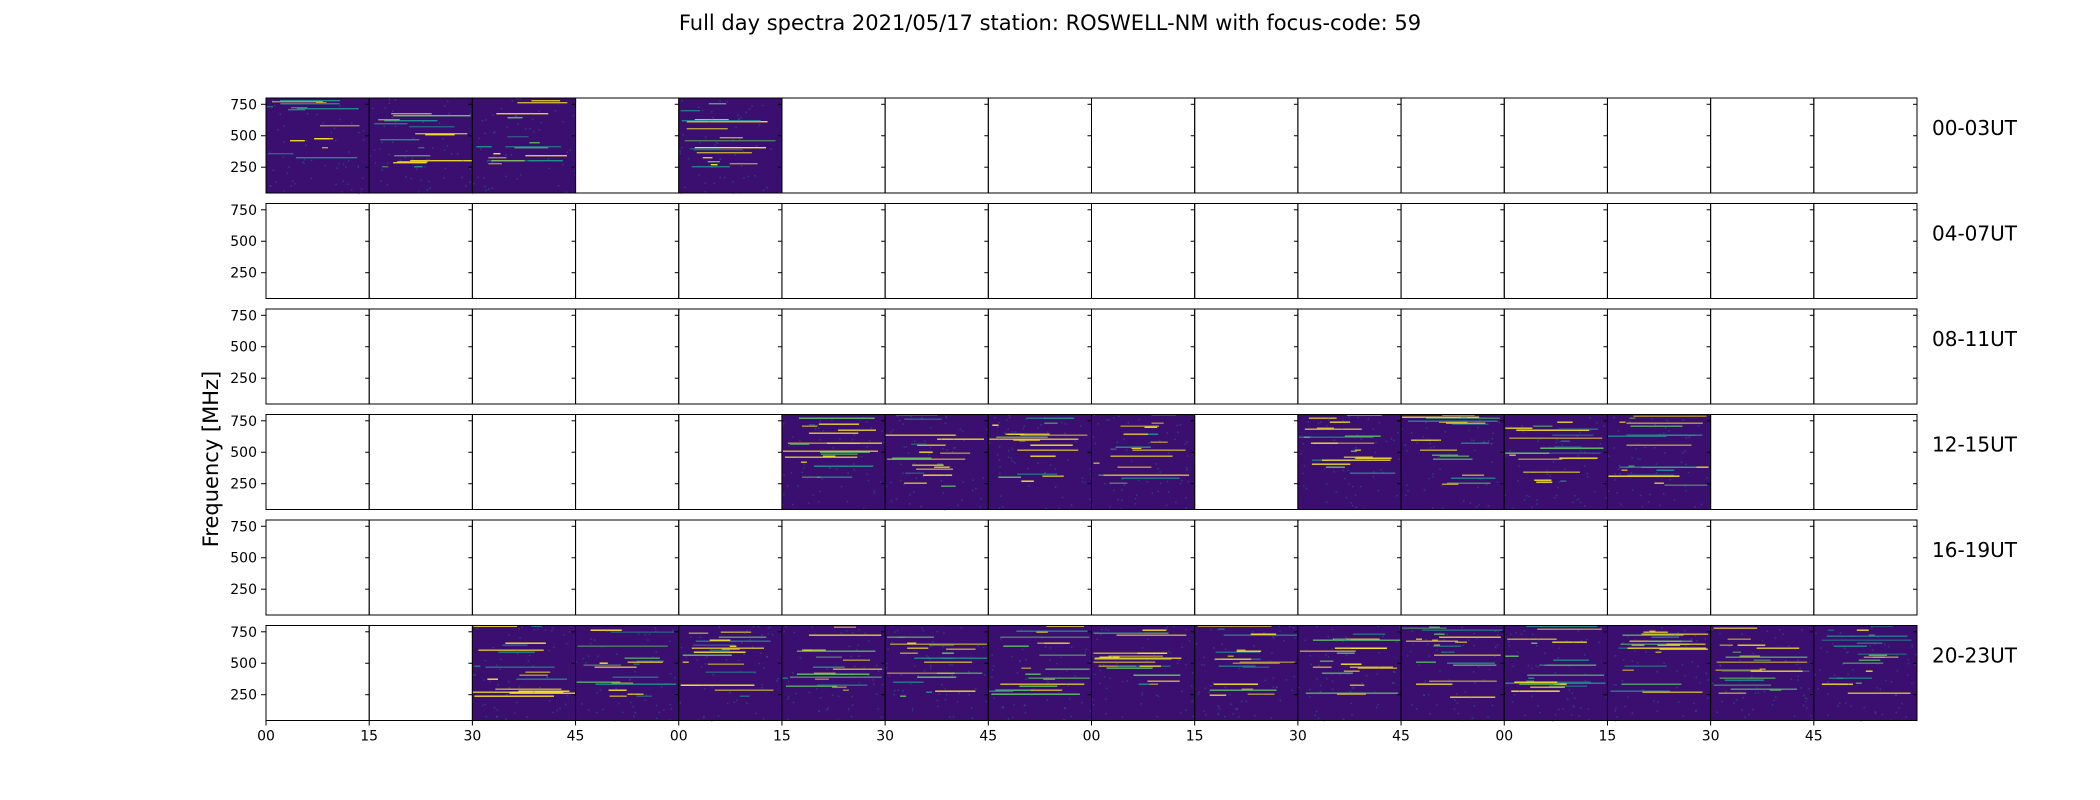  What do you see at coordinates (1608, 737) in the screenshot?
I see `x-tick-label: 15` at bounding box center [1608, 737].